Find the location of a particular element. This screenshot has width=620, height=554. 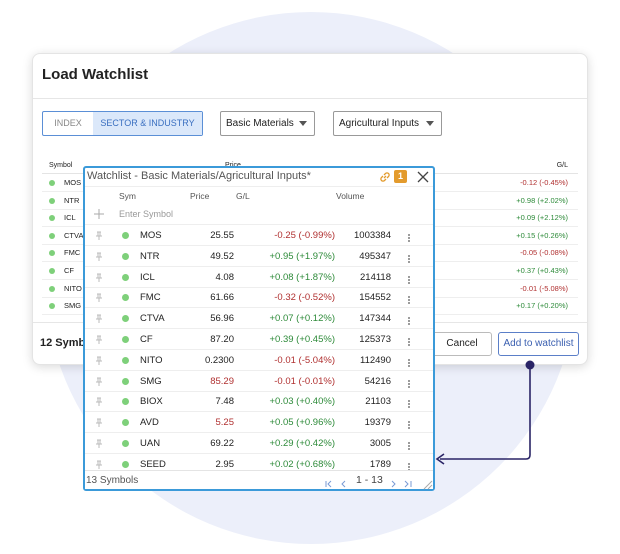

change: -0.01 (-0.01%) is located at coordinates (304, 381).